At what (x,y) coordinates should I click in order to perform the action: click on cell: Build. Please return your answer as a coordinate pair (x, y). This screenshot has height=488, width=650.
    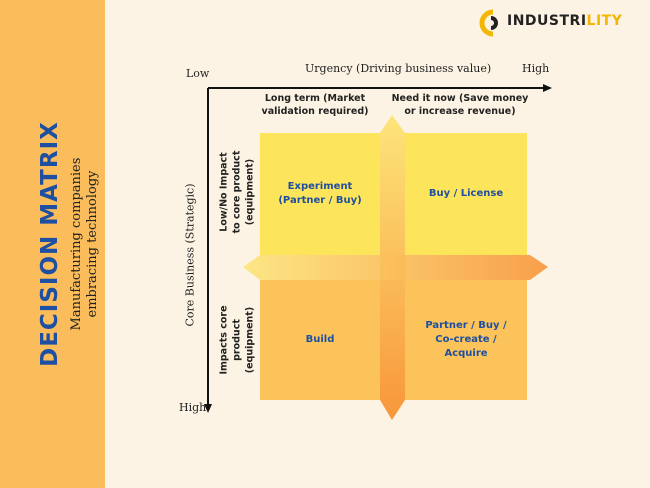
    Looking at the image, I should click on (320, 339).